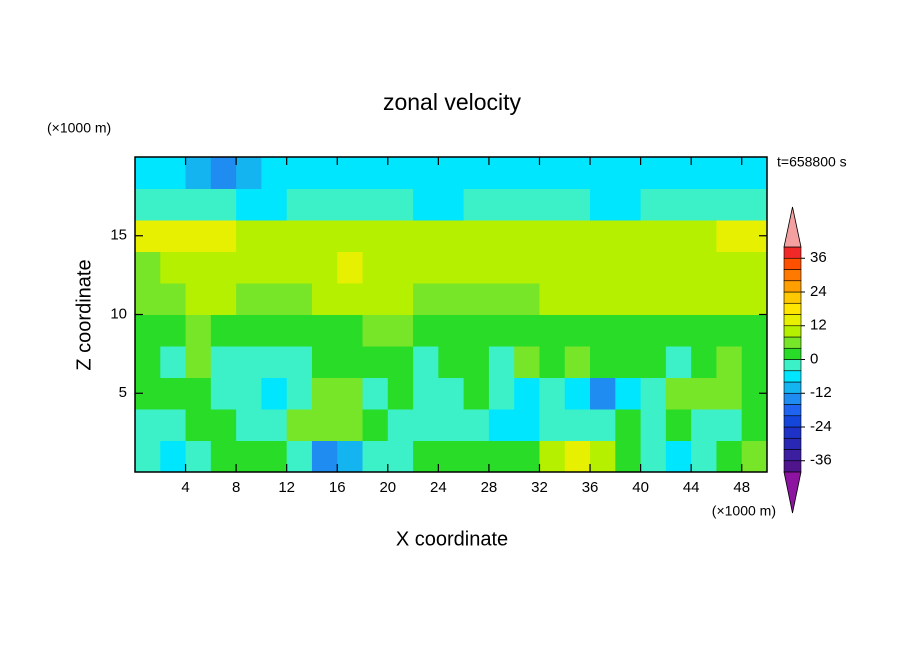  What do you see at coordinates (640, 487) in the screenshot?
I see `x-tick-label: 40` at bounding box center [640, 487].